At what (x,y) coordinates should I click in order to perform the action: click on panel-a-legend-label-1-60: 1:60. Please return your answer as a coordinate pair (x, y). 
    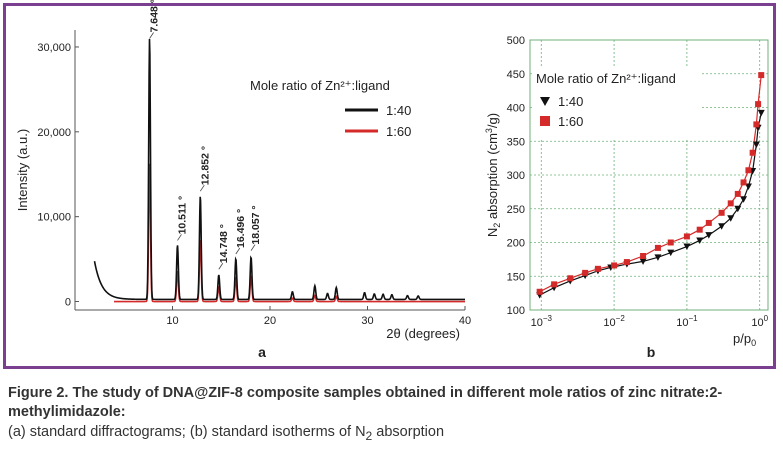
    Looking at the image, I should click on (398, 131).